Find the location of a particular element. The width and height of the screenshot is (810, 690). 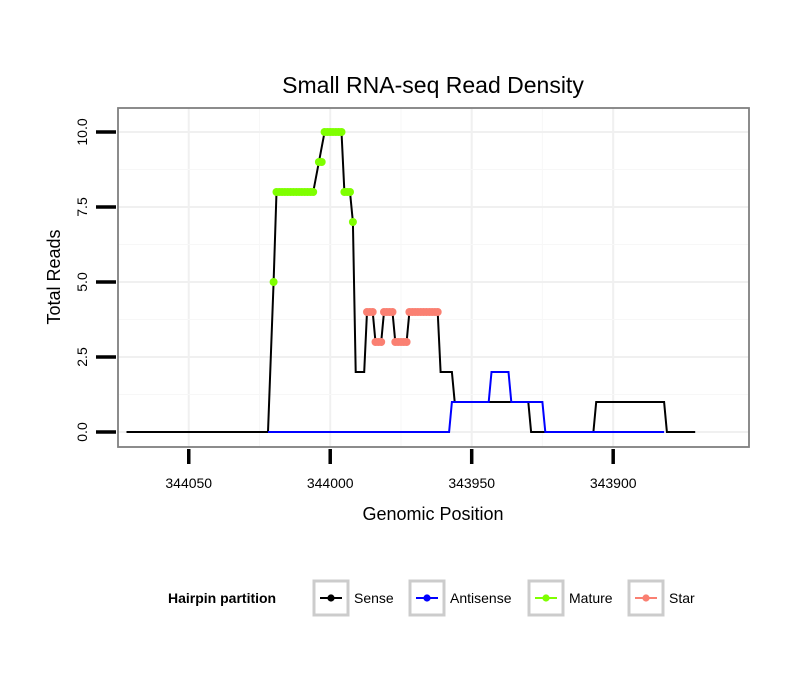

x-tick-label: 343900 is located at coordinates (613, 483).